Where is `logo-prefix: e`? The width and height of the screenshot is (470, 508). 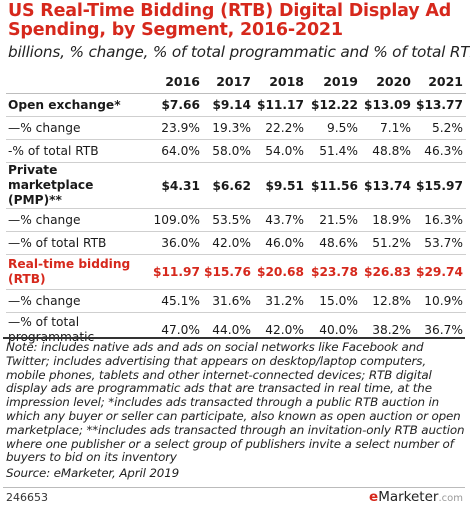
logo-prefix: e is located at coordinates (374, 497).